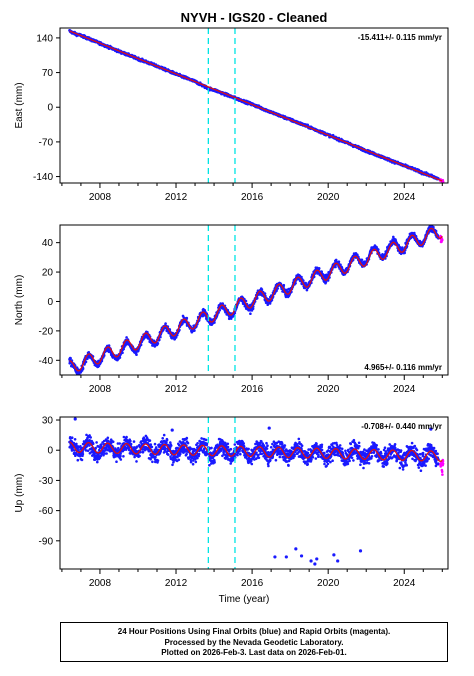  I want to click on rate-label: -15.411+/- 0.115 mm/yr, so click(400, 37).